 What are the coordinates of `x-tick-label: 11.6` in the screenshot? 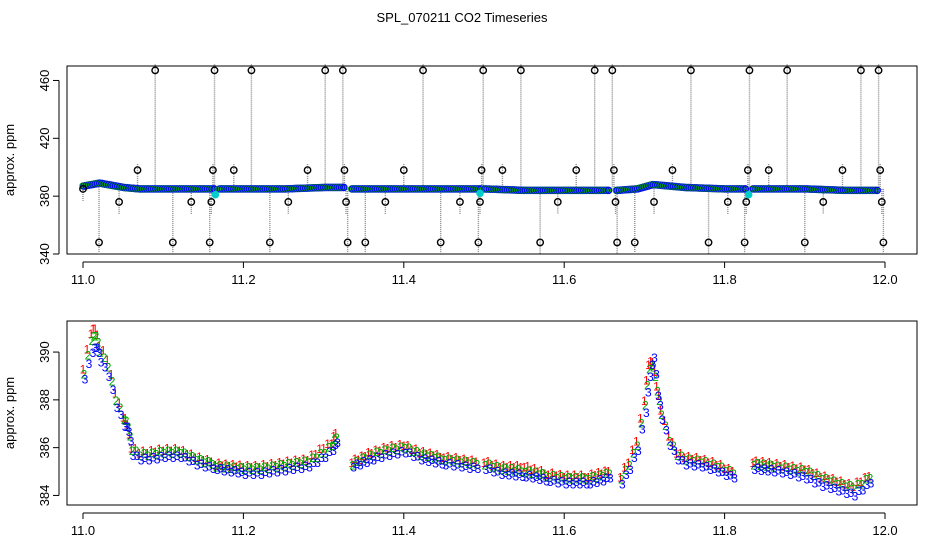 It's located at (564, 279).